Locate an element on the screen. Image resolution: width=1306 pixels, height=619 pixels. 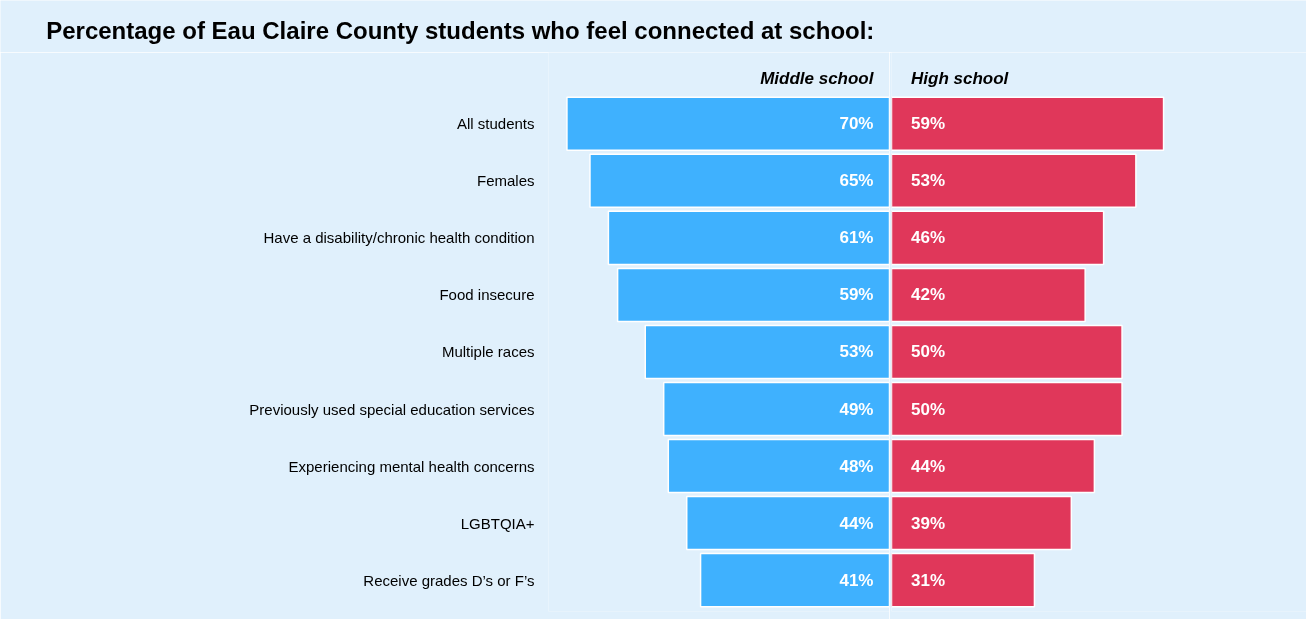
data-label: 41% is located at coordinates (856, 580).